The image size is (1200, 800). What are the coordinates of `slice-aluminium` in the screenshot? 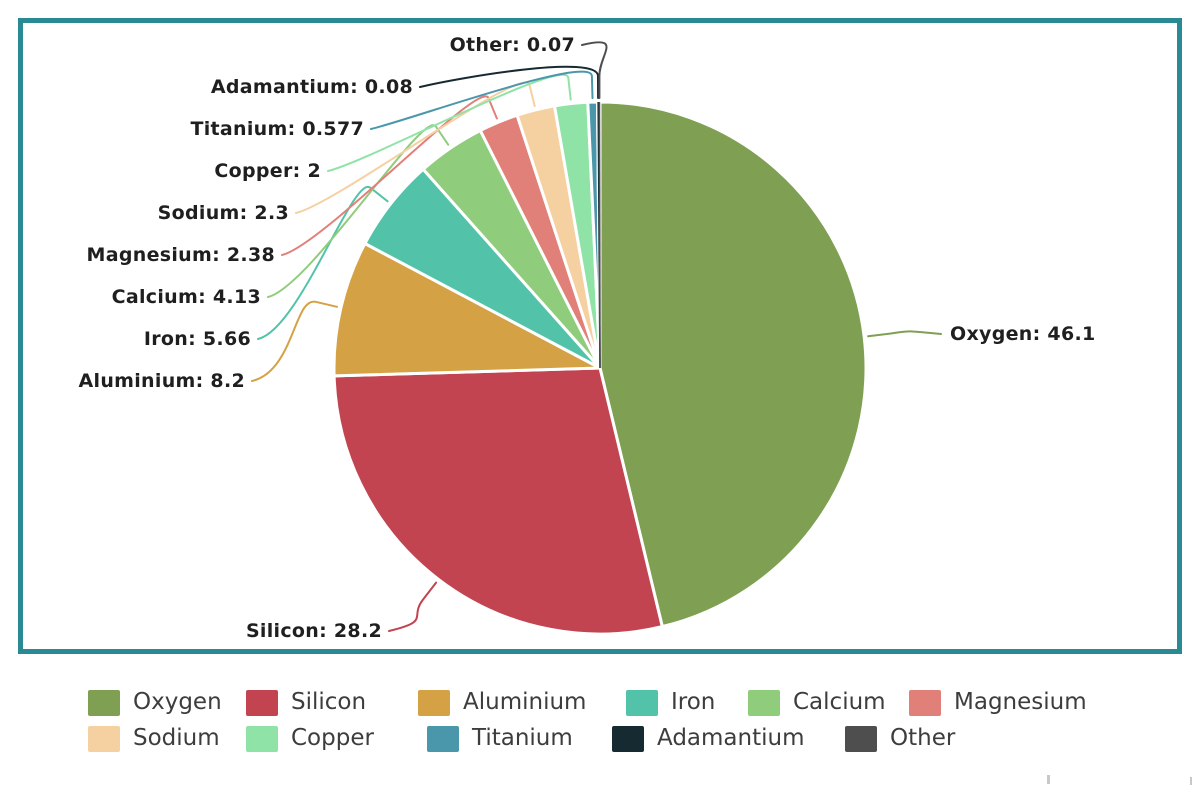 It's located at (467, 310).